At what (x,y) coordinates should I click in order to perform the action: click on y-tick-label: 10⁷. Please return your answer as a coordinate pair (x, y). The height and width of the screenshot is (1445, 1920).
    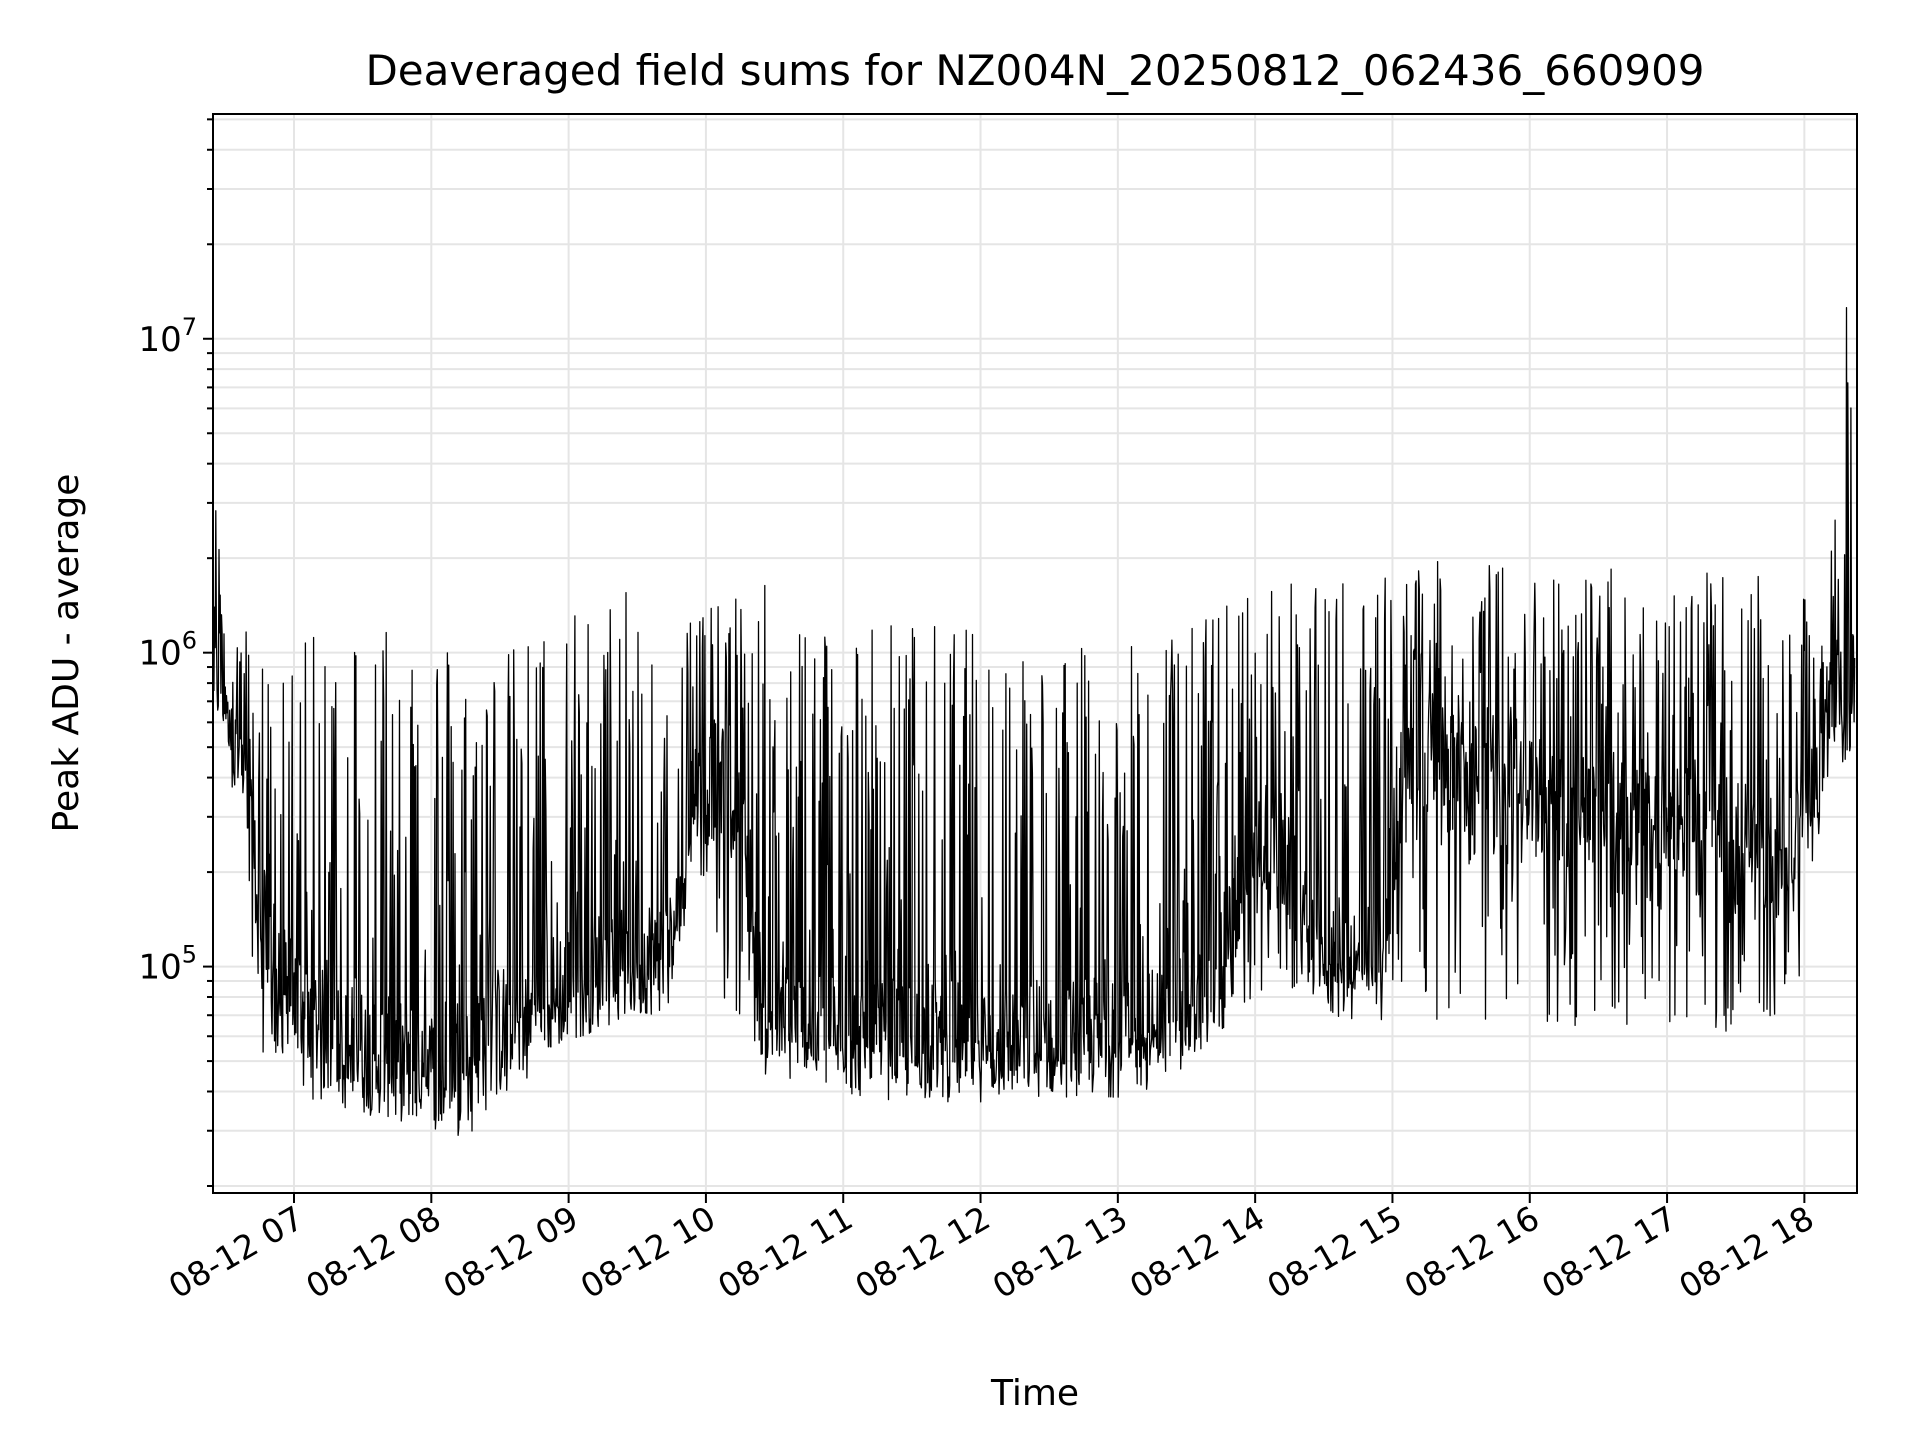
    Looking at the image, I should click on (167, 336).